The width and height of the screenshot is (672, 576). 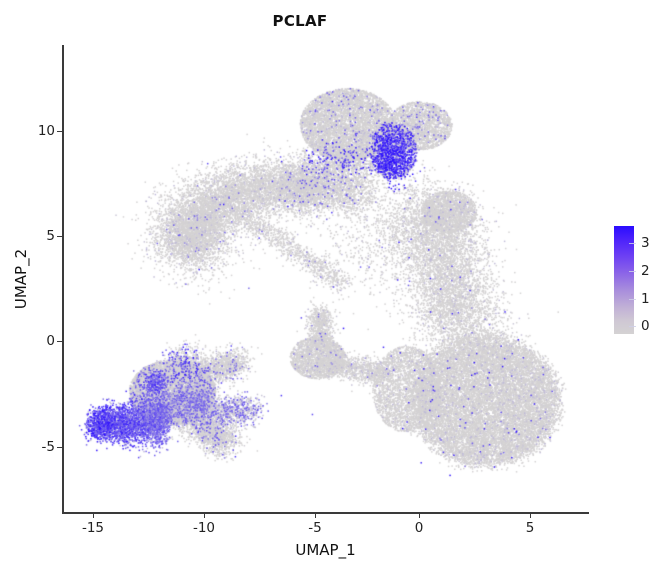 I want to click on x-tick-label: 5, so click(x=530, y=528).